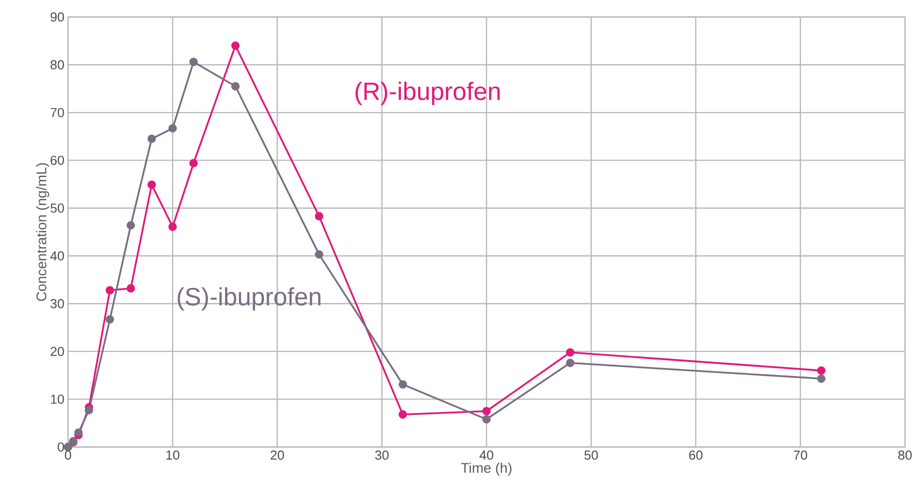  What do you see at coordinates (57, 65) in the screenshot?
I see `y-tick-label: 80` at bounding box center [57, 65].